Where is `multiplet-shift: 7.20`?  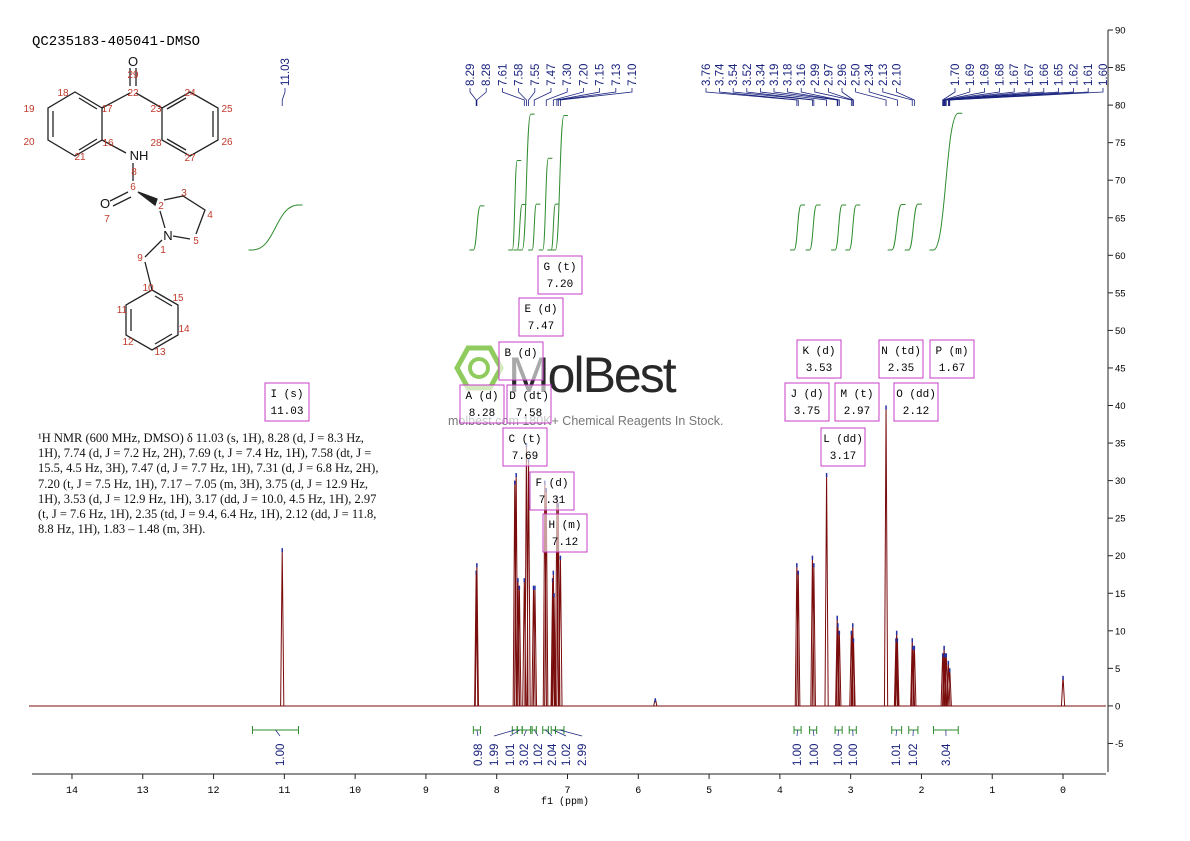 multiplet-shift: 7.20 is located at coordinates (560, 285).